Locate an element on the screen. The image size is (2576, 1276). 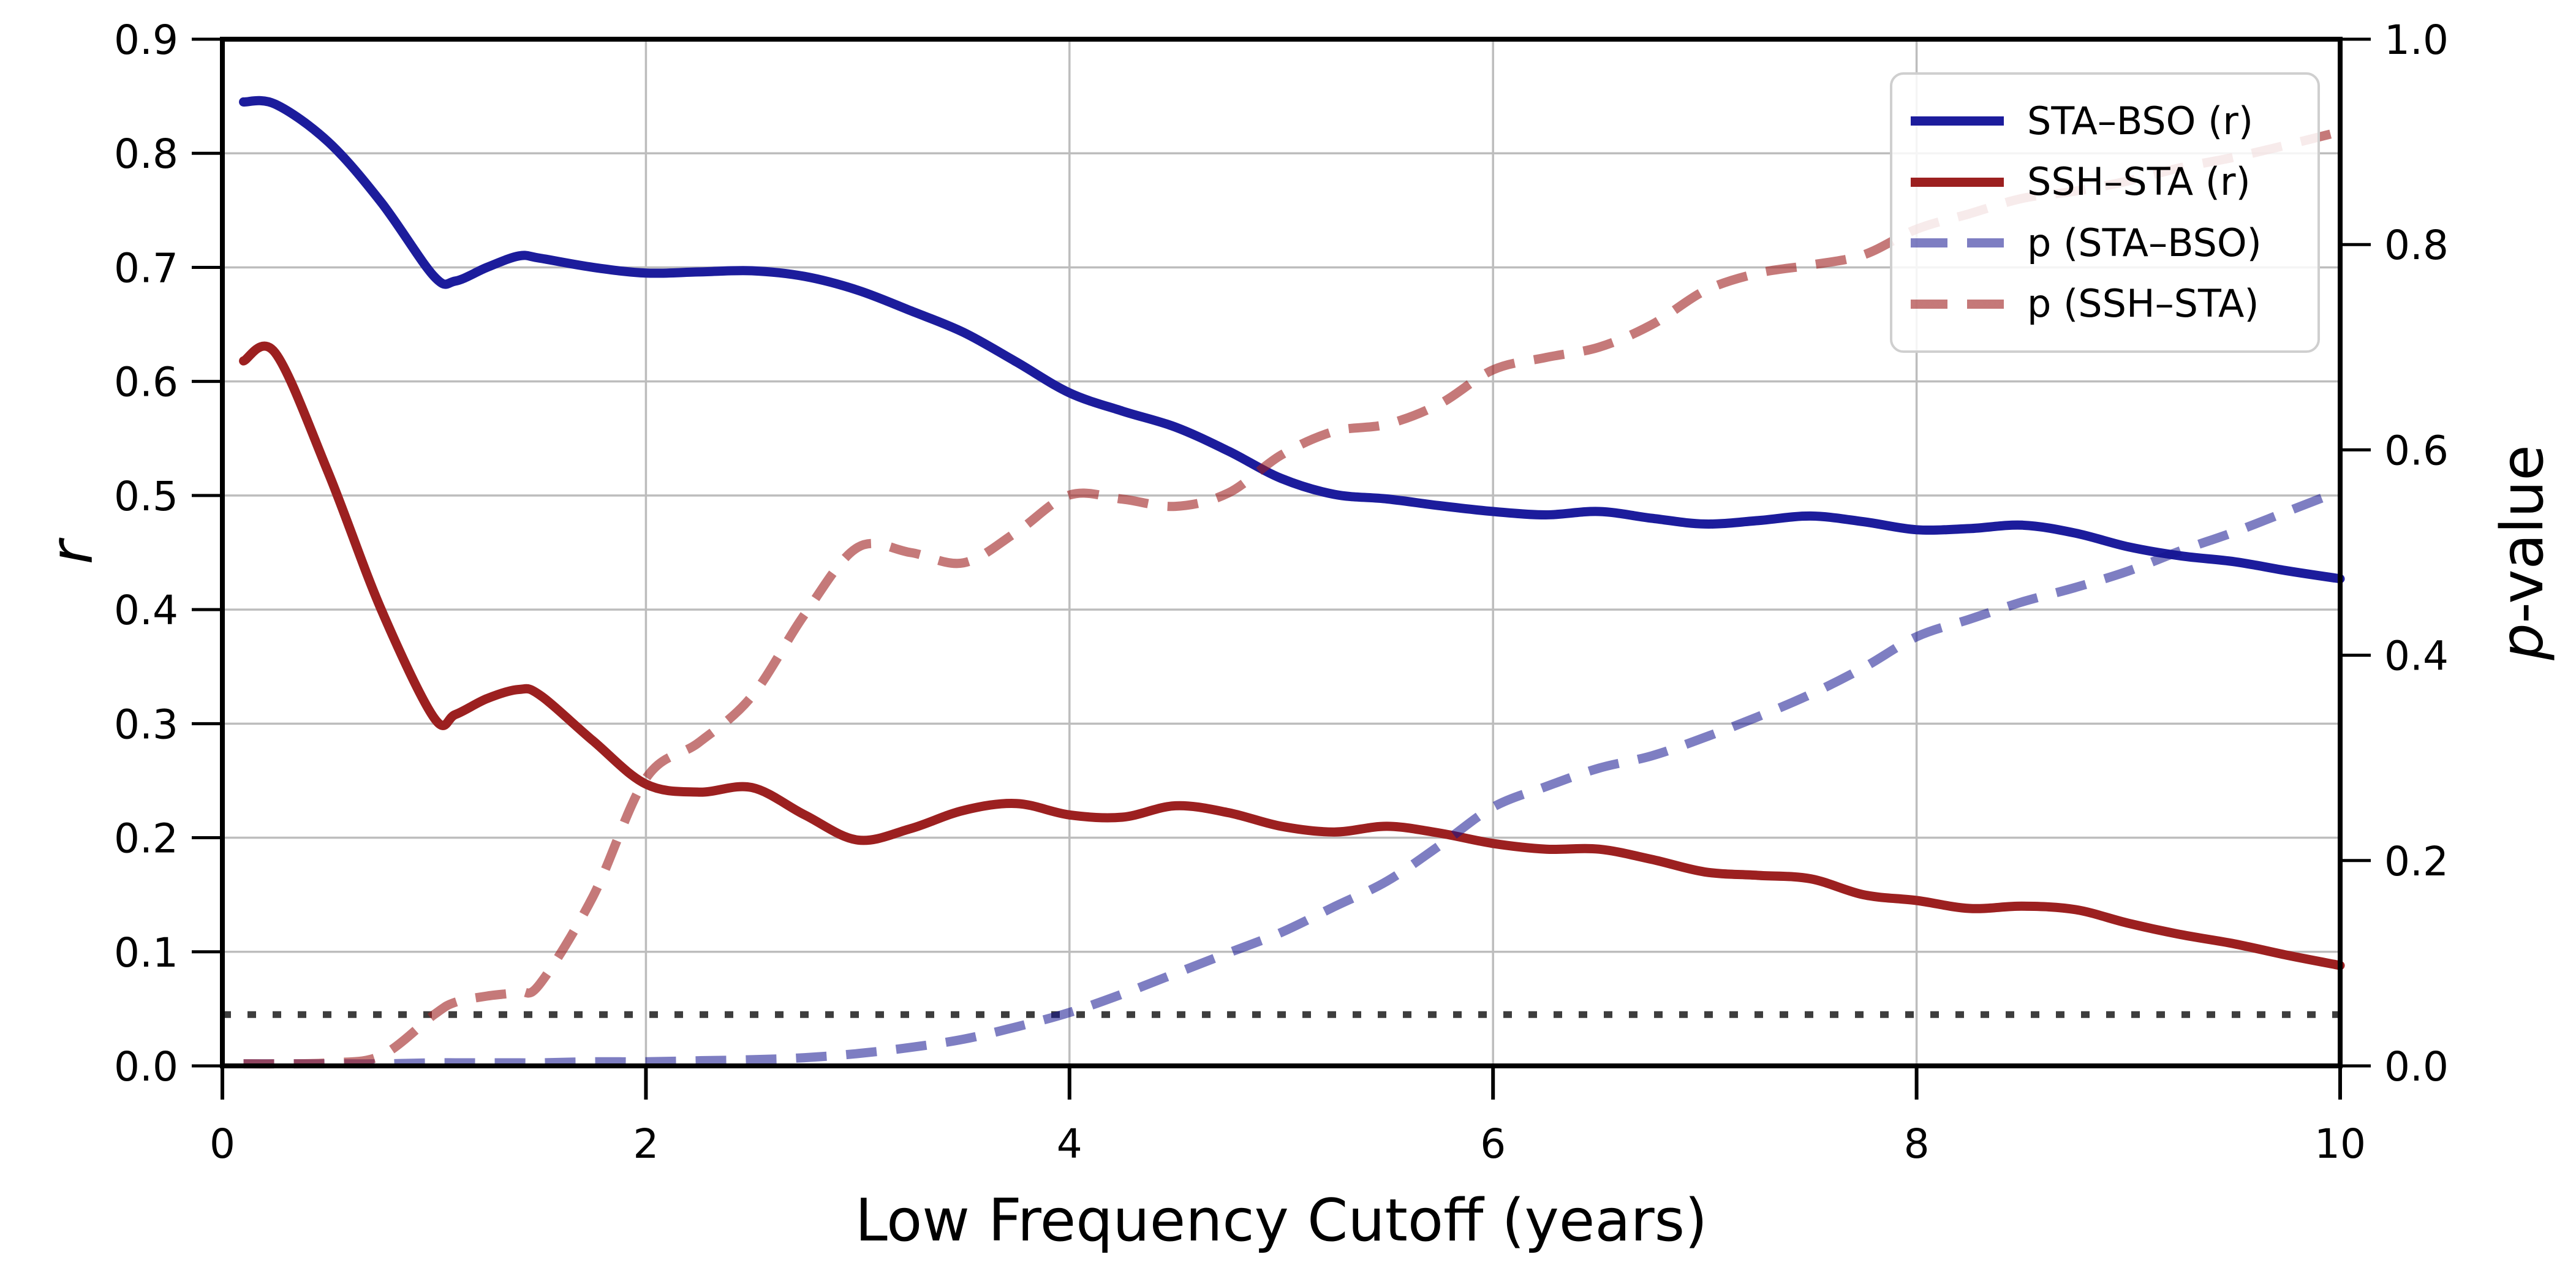
legend-item-ssh-sta-r: SSH–STA (r) is located at coordinates (2107, 182).